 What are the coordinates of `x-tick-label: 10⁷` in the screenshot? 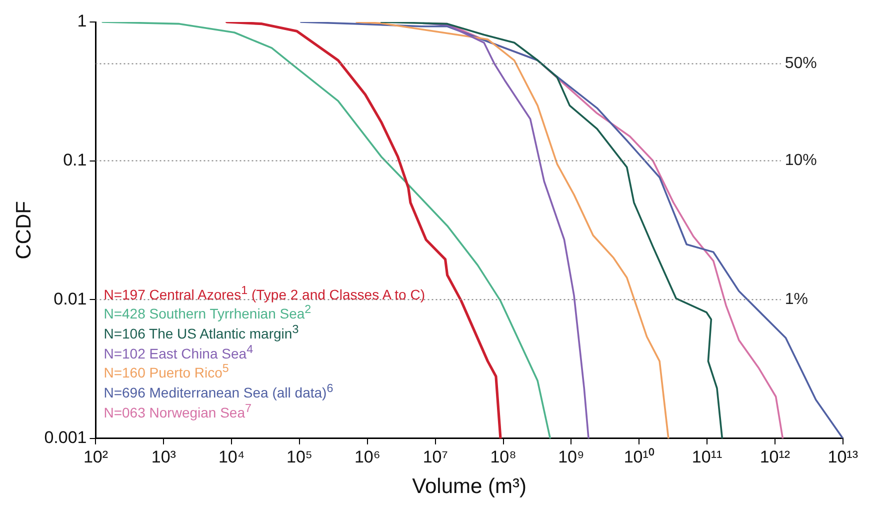 It's located at (435, 456).